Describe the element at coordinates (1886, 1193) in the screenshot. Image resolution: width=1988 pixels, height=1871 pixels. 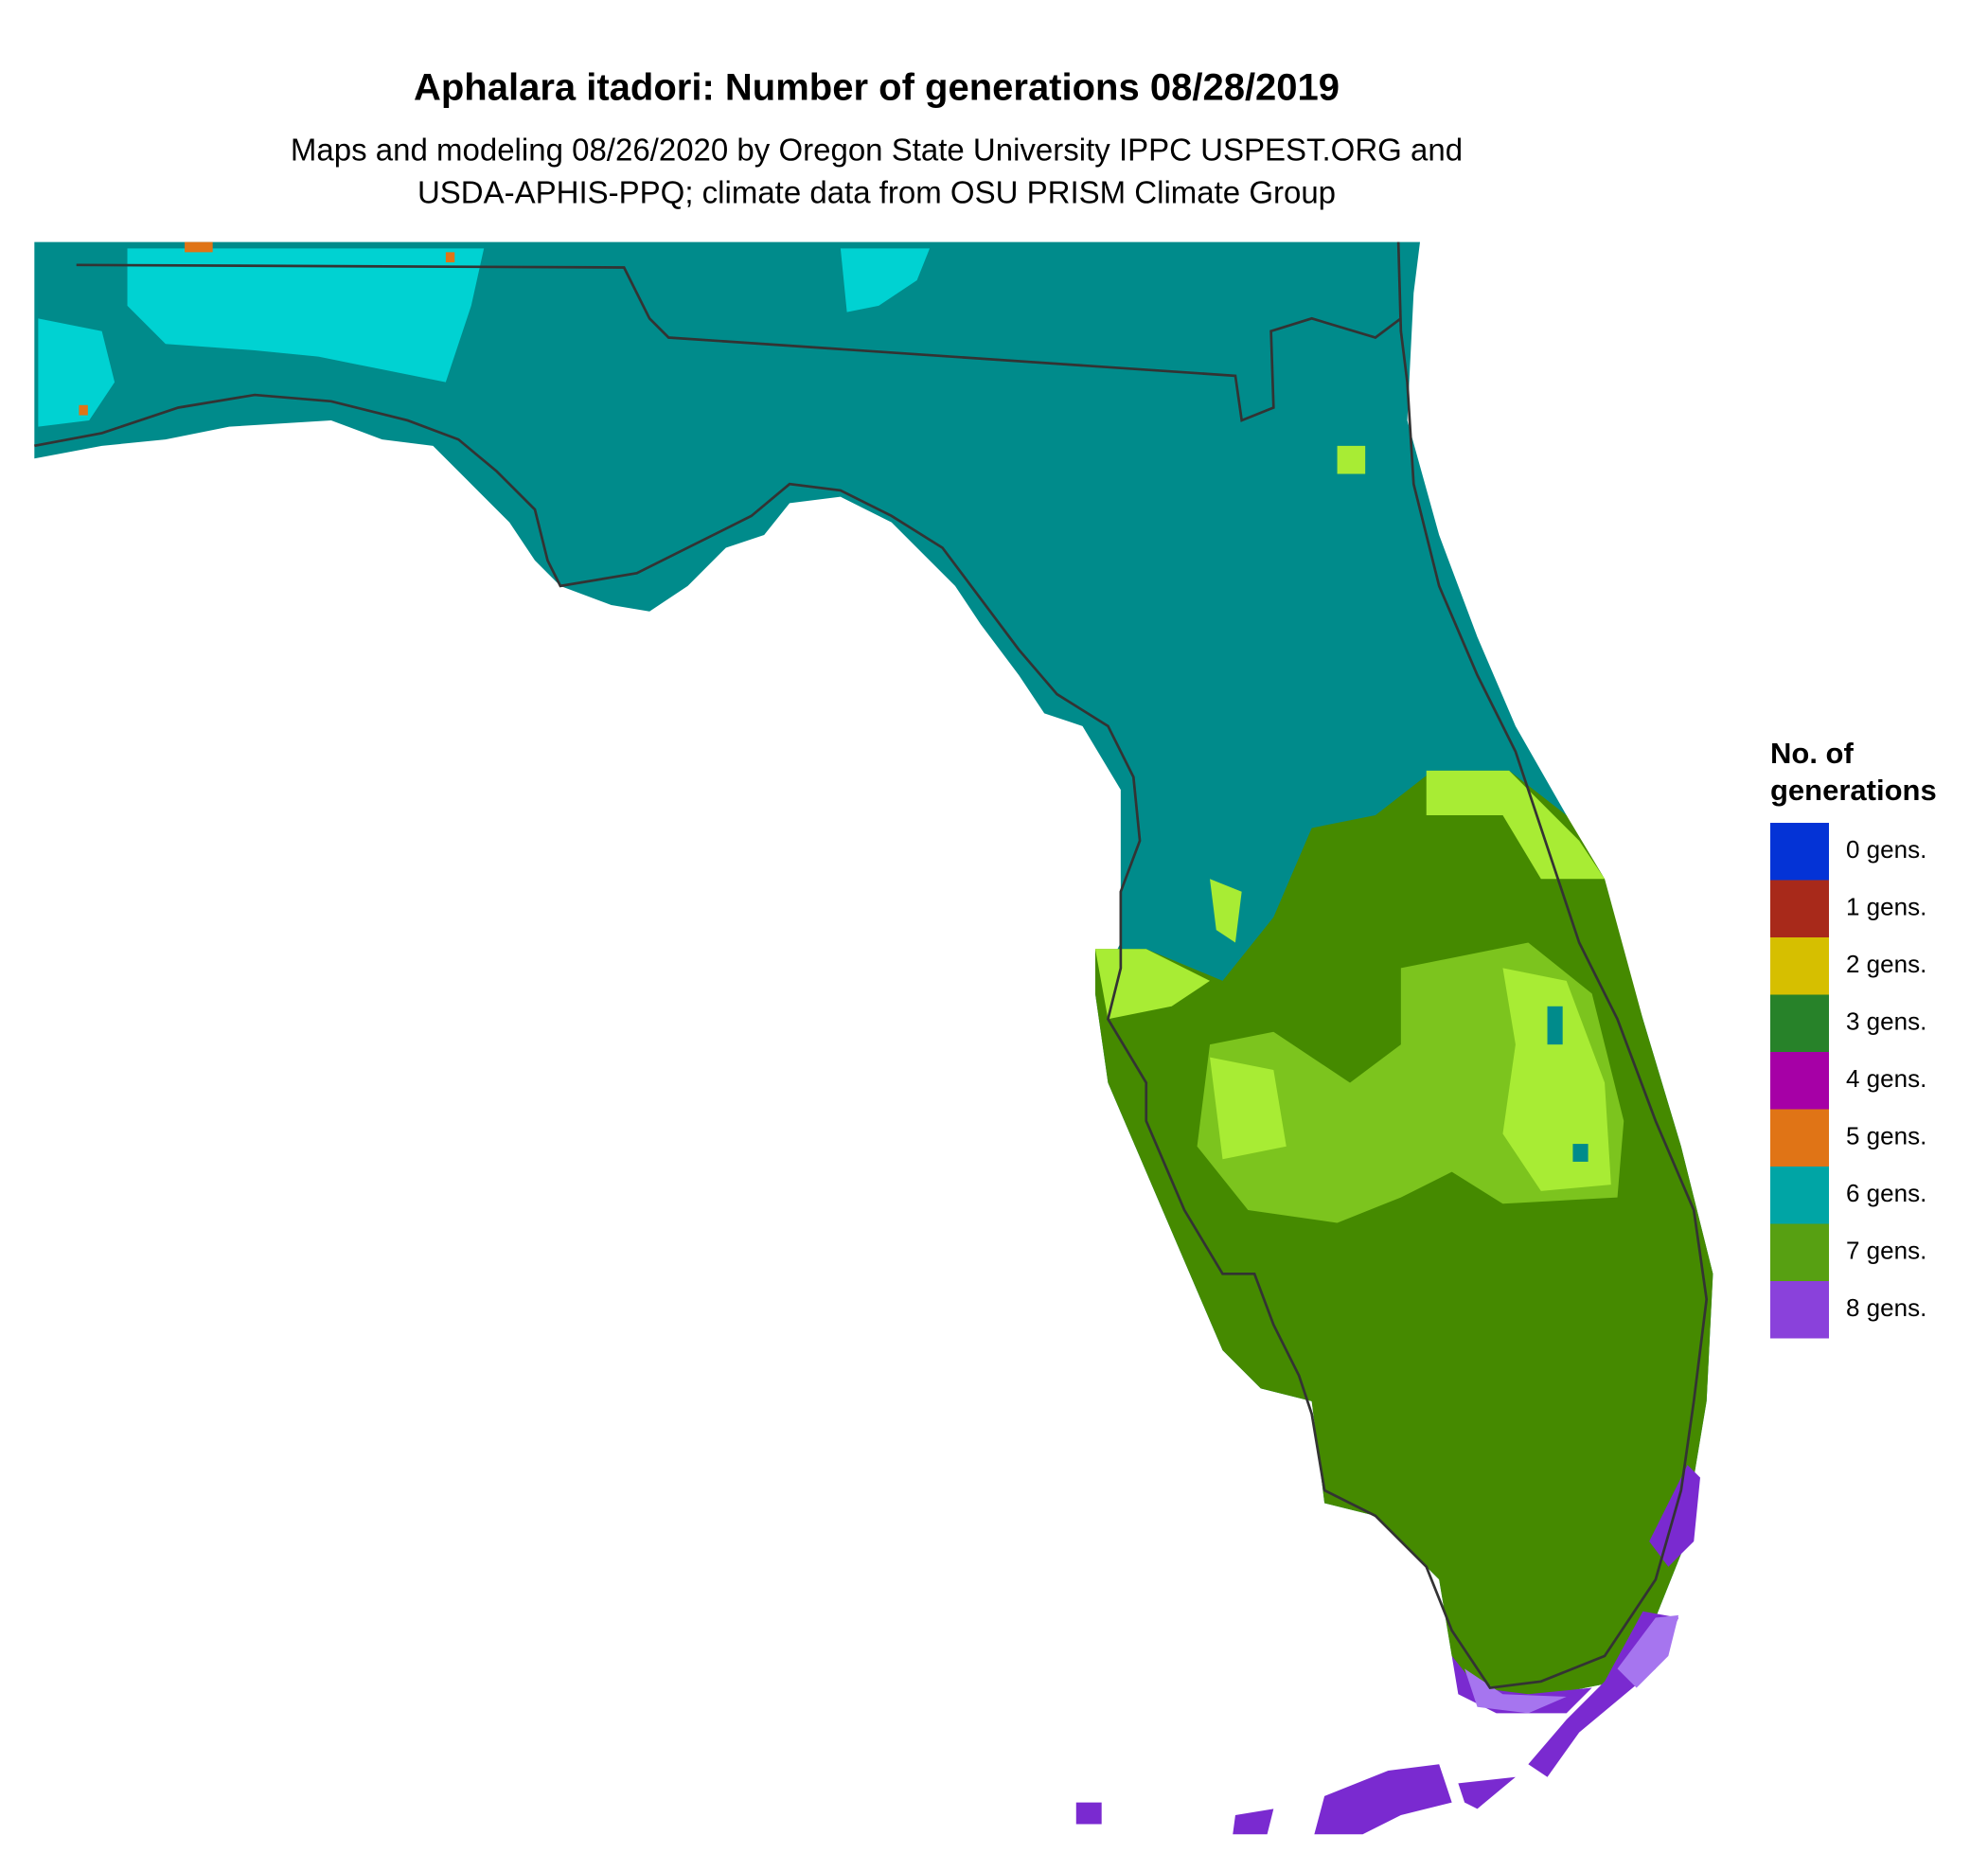
I see `legend-label: 6 gens.` at that location.